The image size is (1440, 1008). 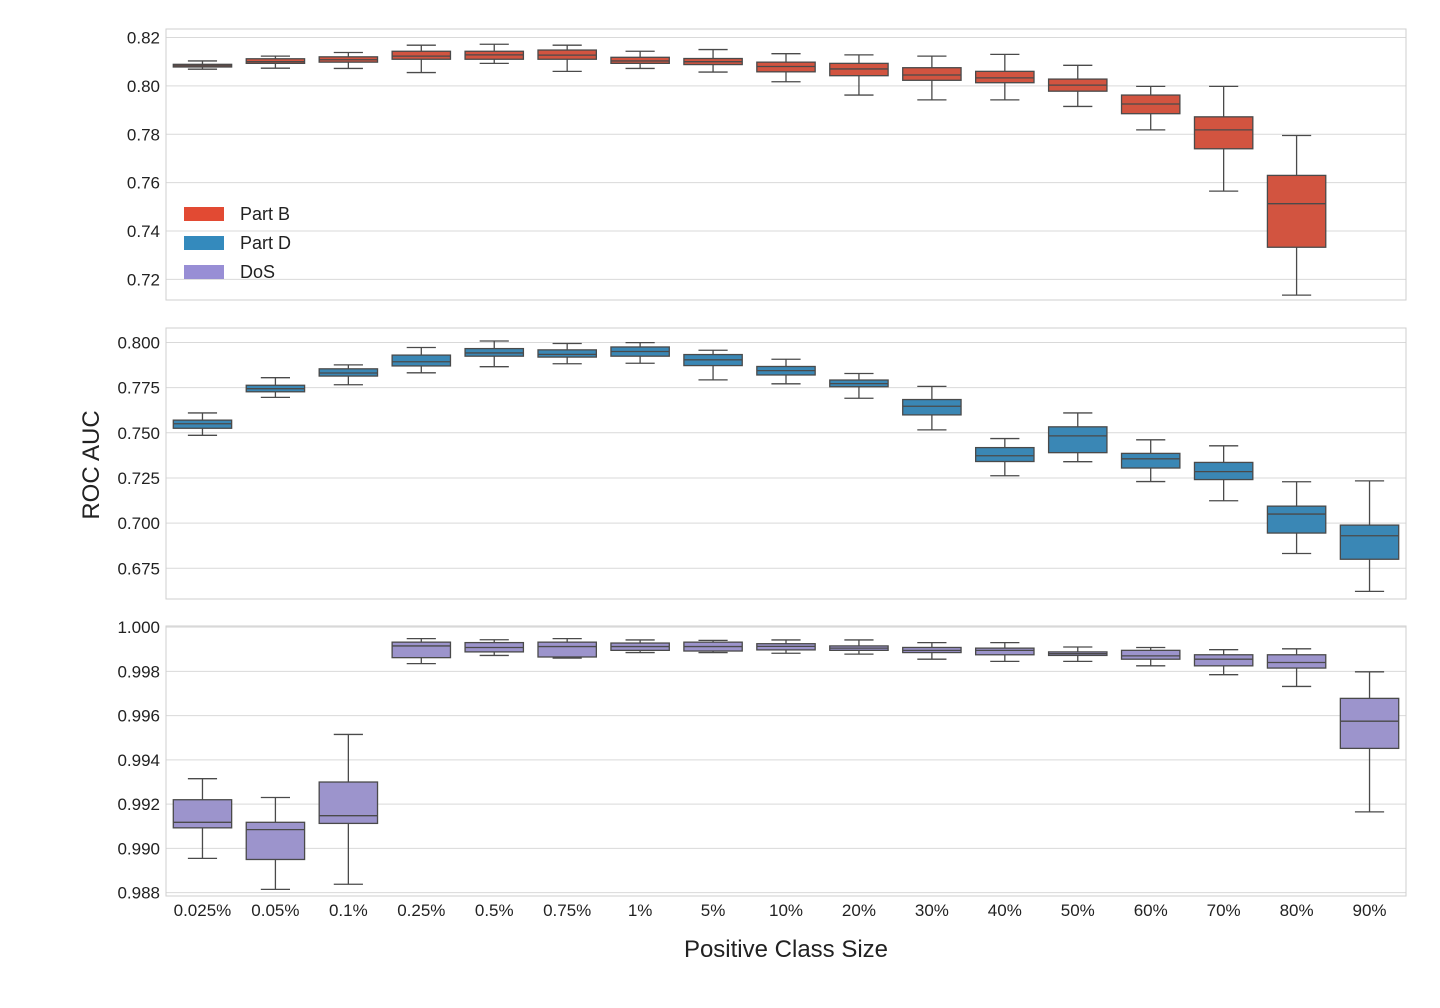 I want to click on y-axis-label: ROC AUC, so click(x=91, y=464).